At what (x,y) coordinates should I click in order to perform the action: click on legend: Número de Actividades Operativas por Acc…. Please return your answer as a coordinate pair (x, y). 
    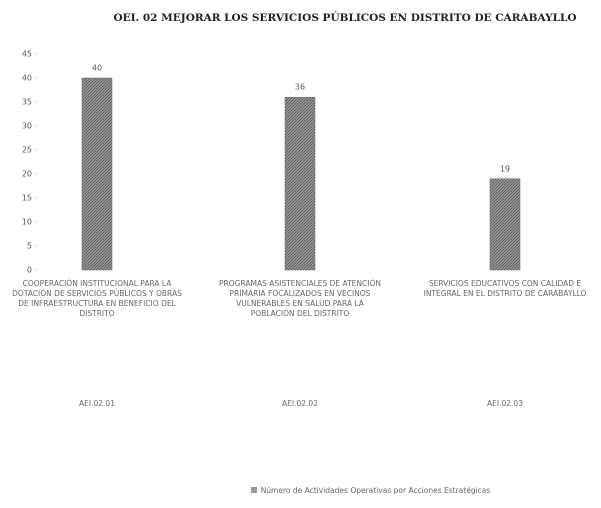
    Looking at the image, I should click on (300, 490).